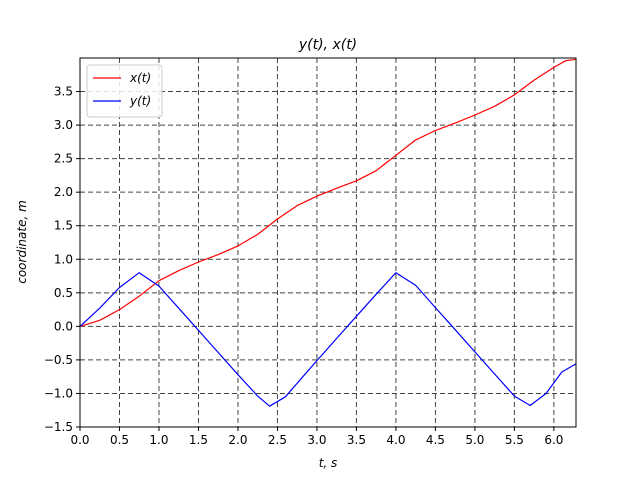 The height and width of the screenshot is (480, 640). What do you see at coordinates (63, 159) in the screenshot?
I see `y-tick-label: 2.5` at bounding box center [63, 159].